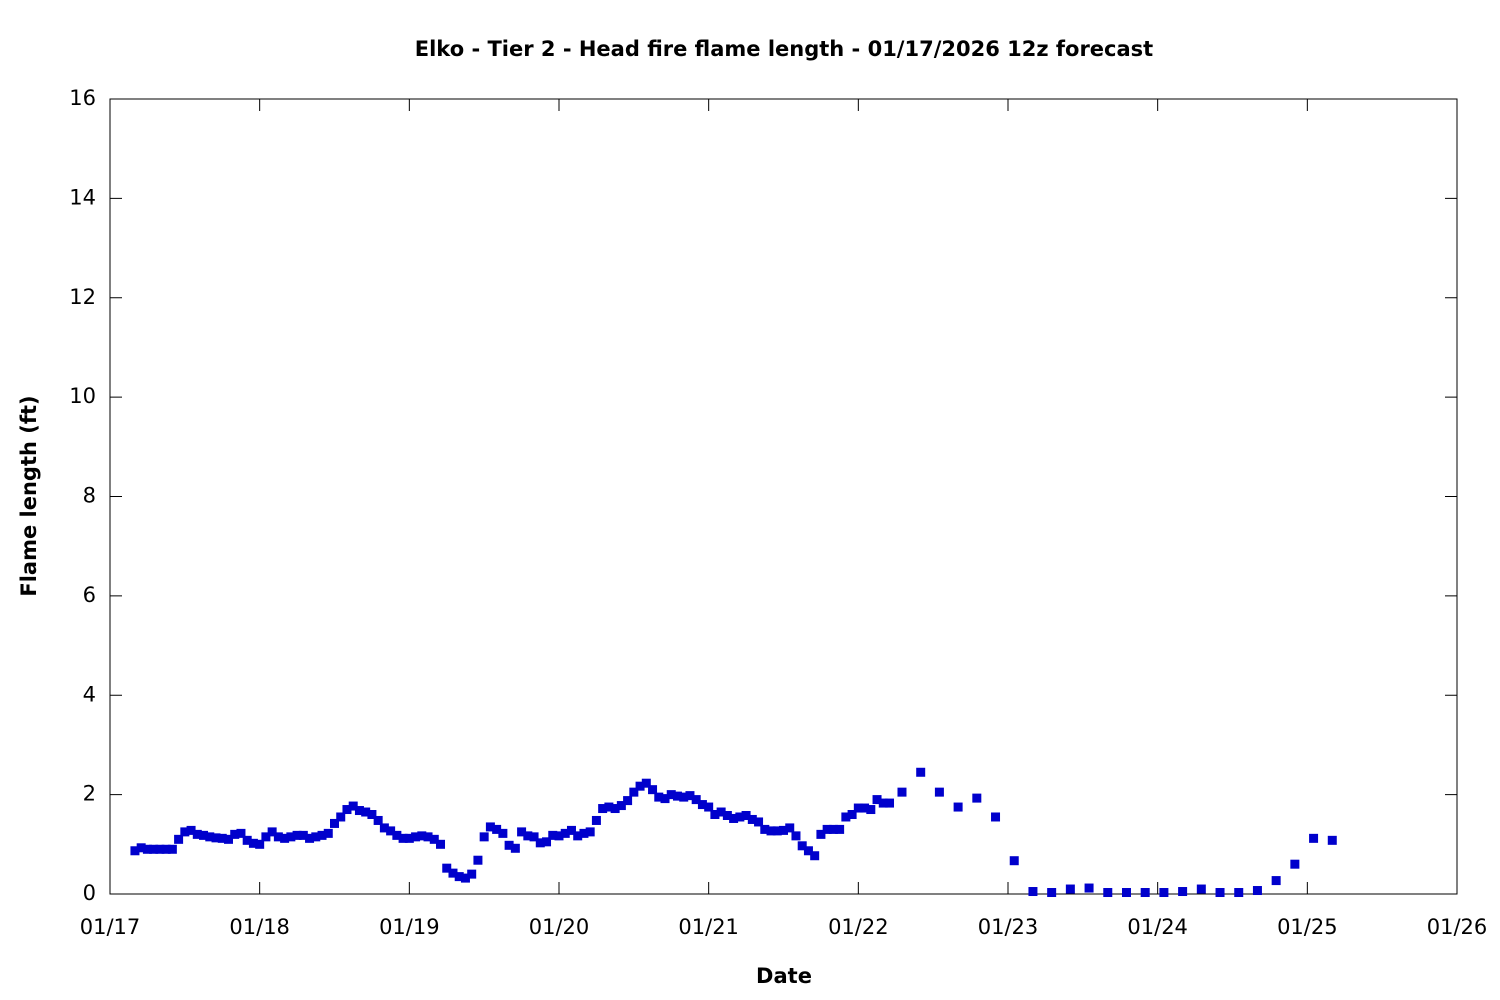  I want to click on y-tick-label: 10, so click(82, 396).